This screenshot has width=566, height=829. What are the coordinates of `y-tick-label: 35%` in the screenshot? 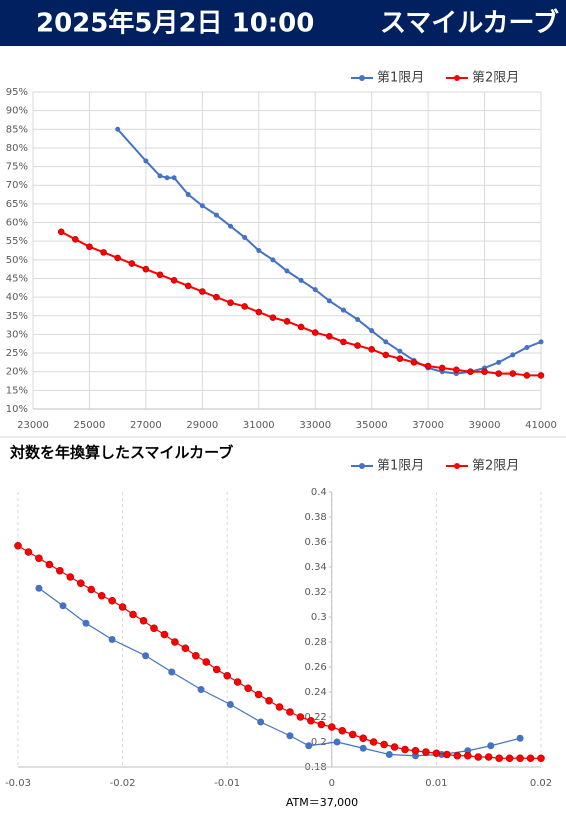 It's located at (17, 316).